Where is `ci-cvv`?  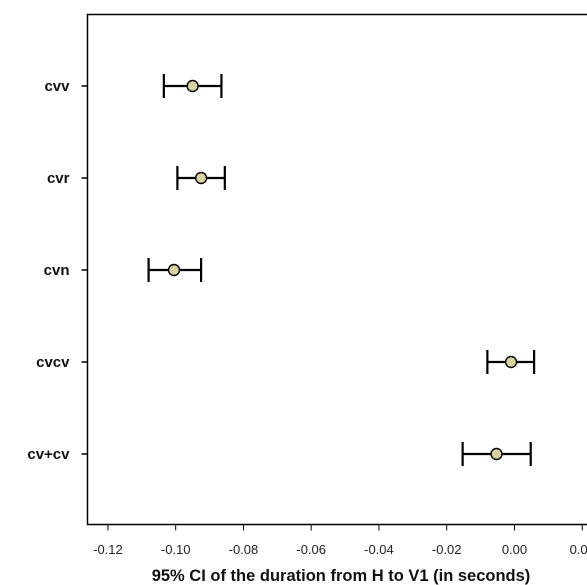
ci-cvv is located at coordinates (192, 86).